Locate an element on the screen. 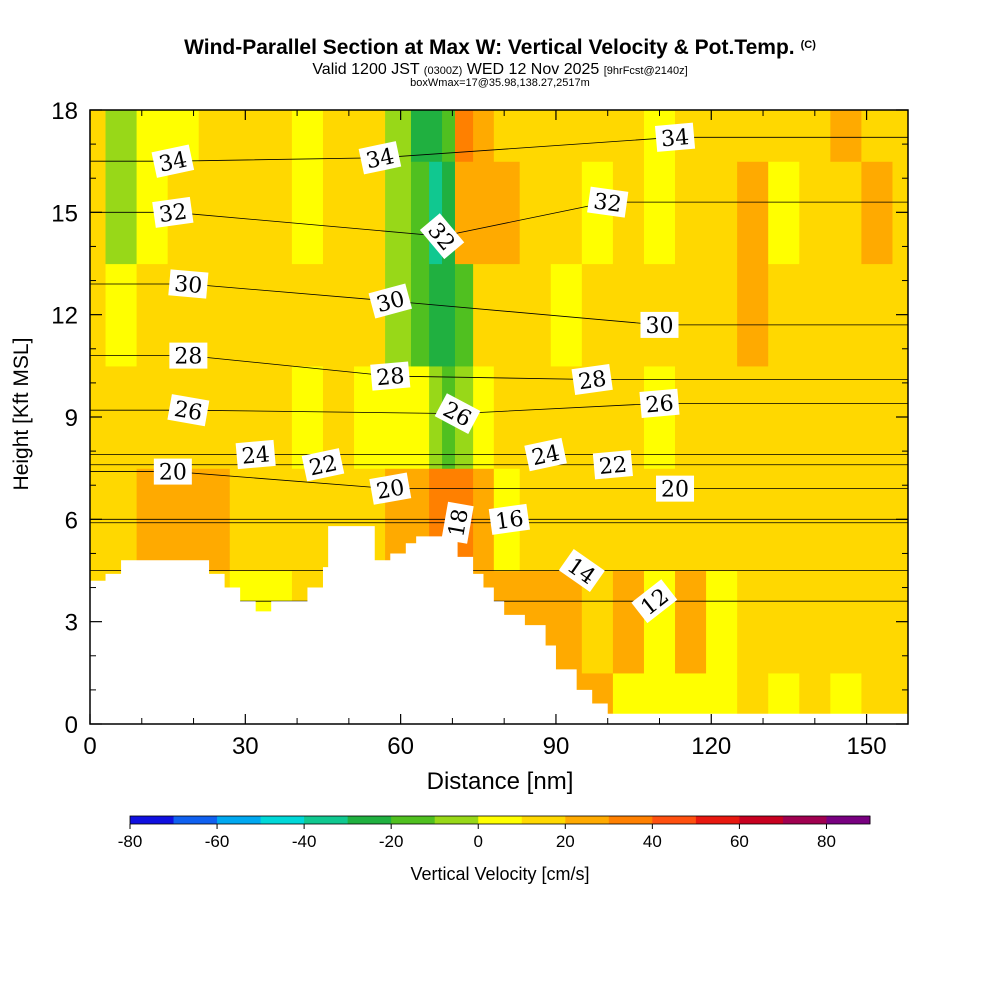 Image resolution: width=1000 pixels, height=1000 pixels. svg-text: 24 is located at coordinates (256, 455).